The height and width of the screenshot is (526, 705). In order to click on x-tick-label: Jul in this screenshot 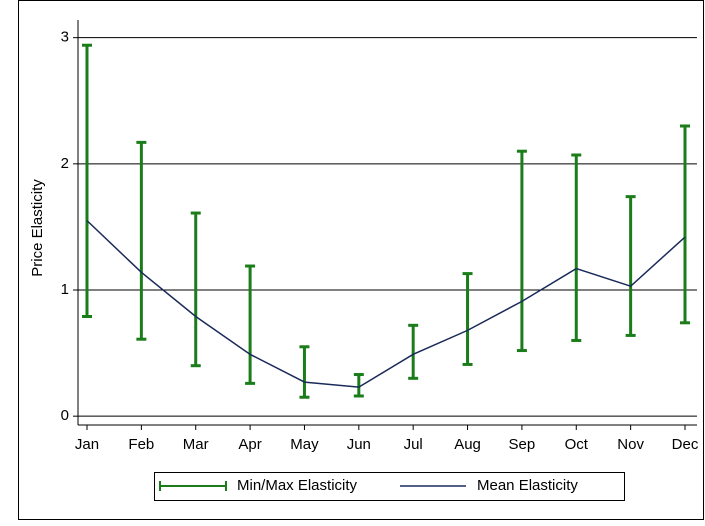, I will do `click(413, 444)`.